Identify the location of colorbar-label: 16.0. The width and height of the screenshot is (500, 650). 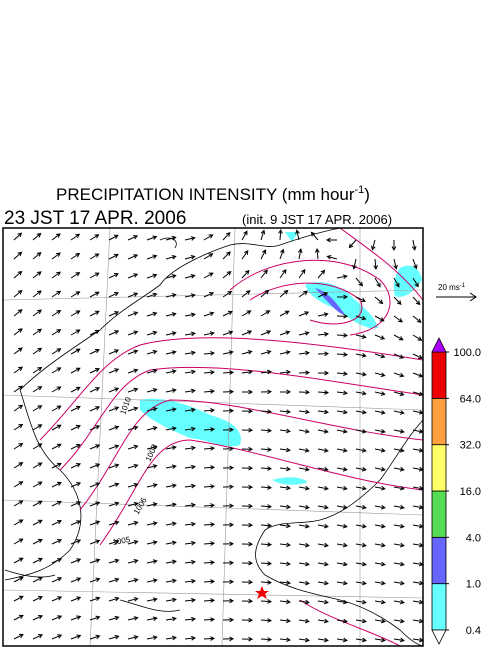
(470, 492).